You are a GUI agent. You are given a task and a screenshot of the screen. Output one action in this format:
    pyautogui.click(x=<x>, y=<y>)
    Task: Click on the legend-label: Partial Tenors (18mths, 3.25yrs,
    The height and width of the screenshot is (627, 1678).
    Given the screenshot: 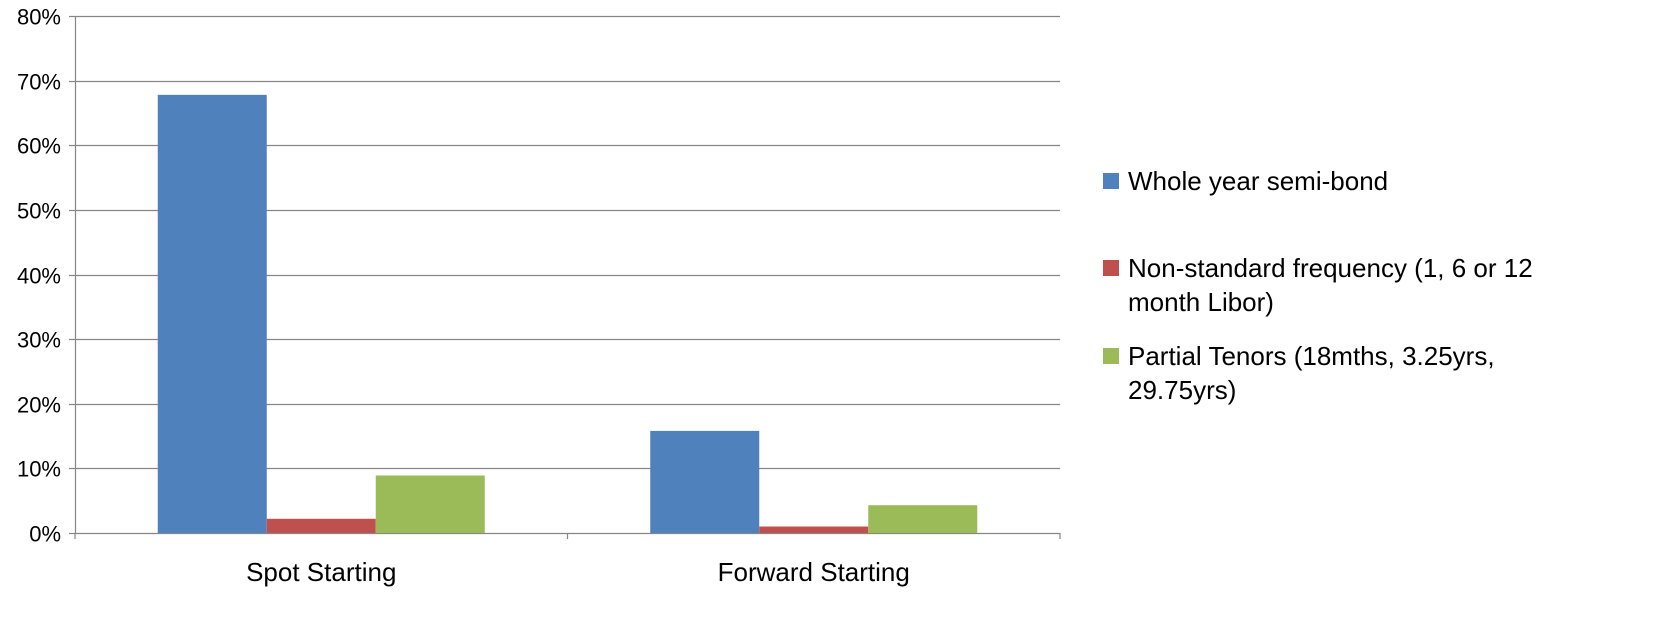 What is the action you would take?
    pyautogui.click(x=1311, y=356)
    